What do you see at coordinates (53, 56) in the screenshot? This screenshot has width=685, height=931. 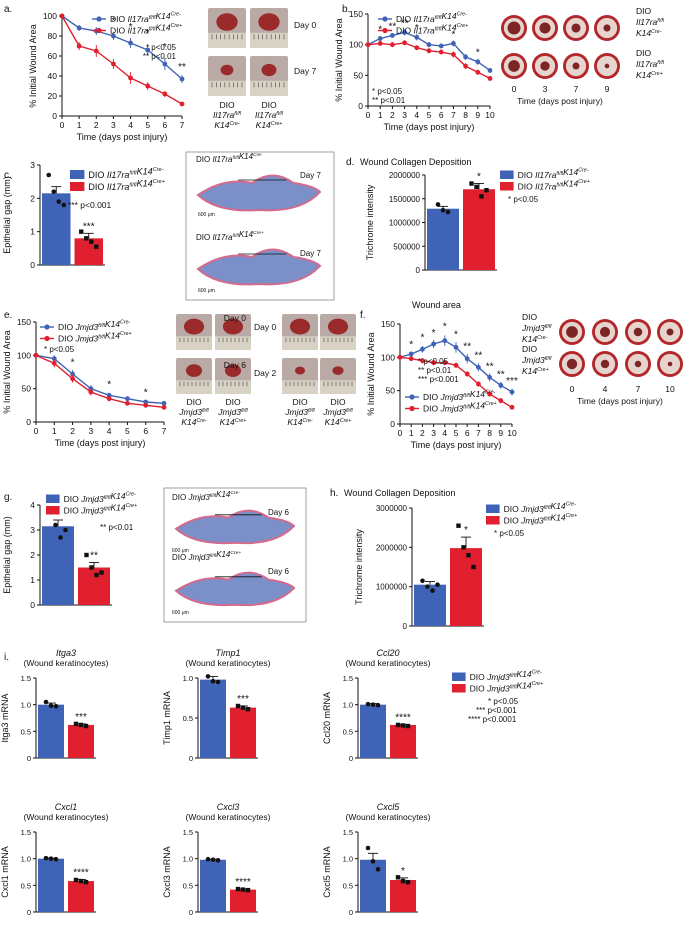 I see `y-tick-label: 60` at bounding box center [53, 56].